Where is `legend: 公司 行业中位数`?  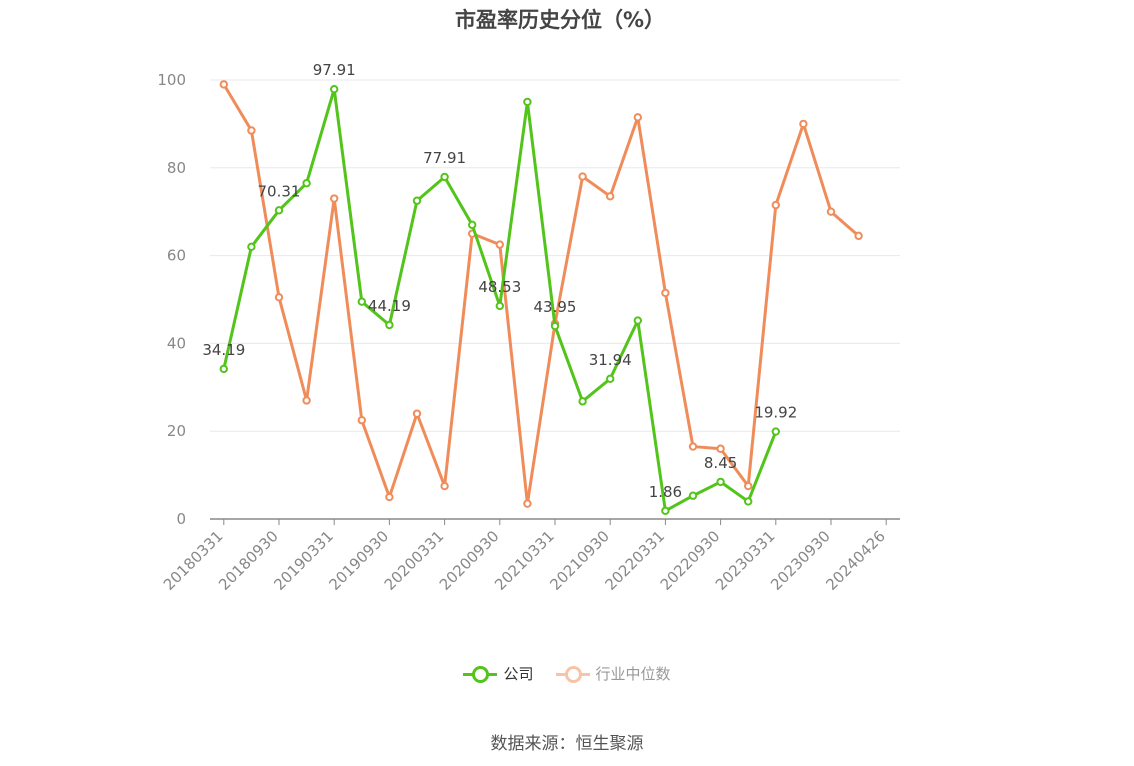
legend: 公司 行业中位数 is located at coordinates (567, 673).